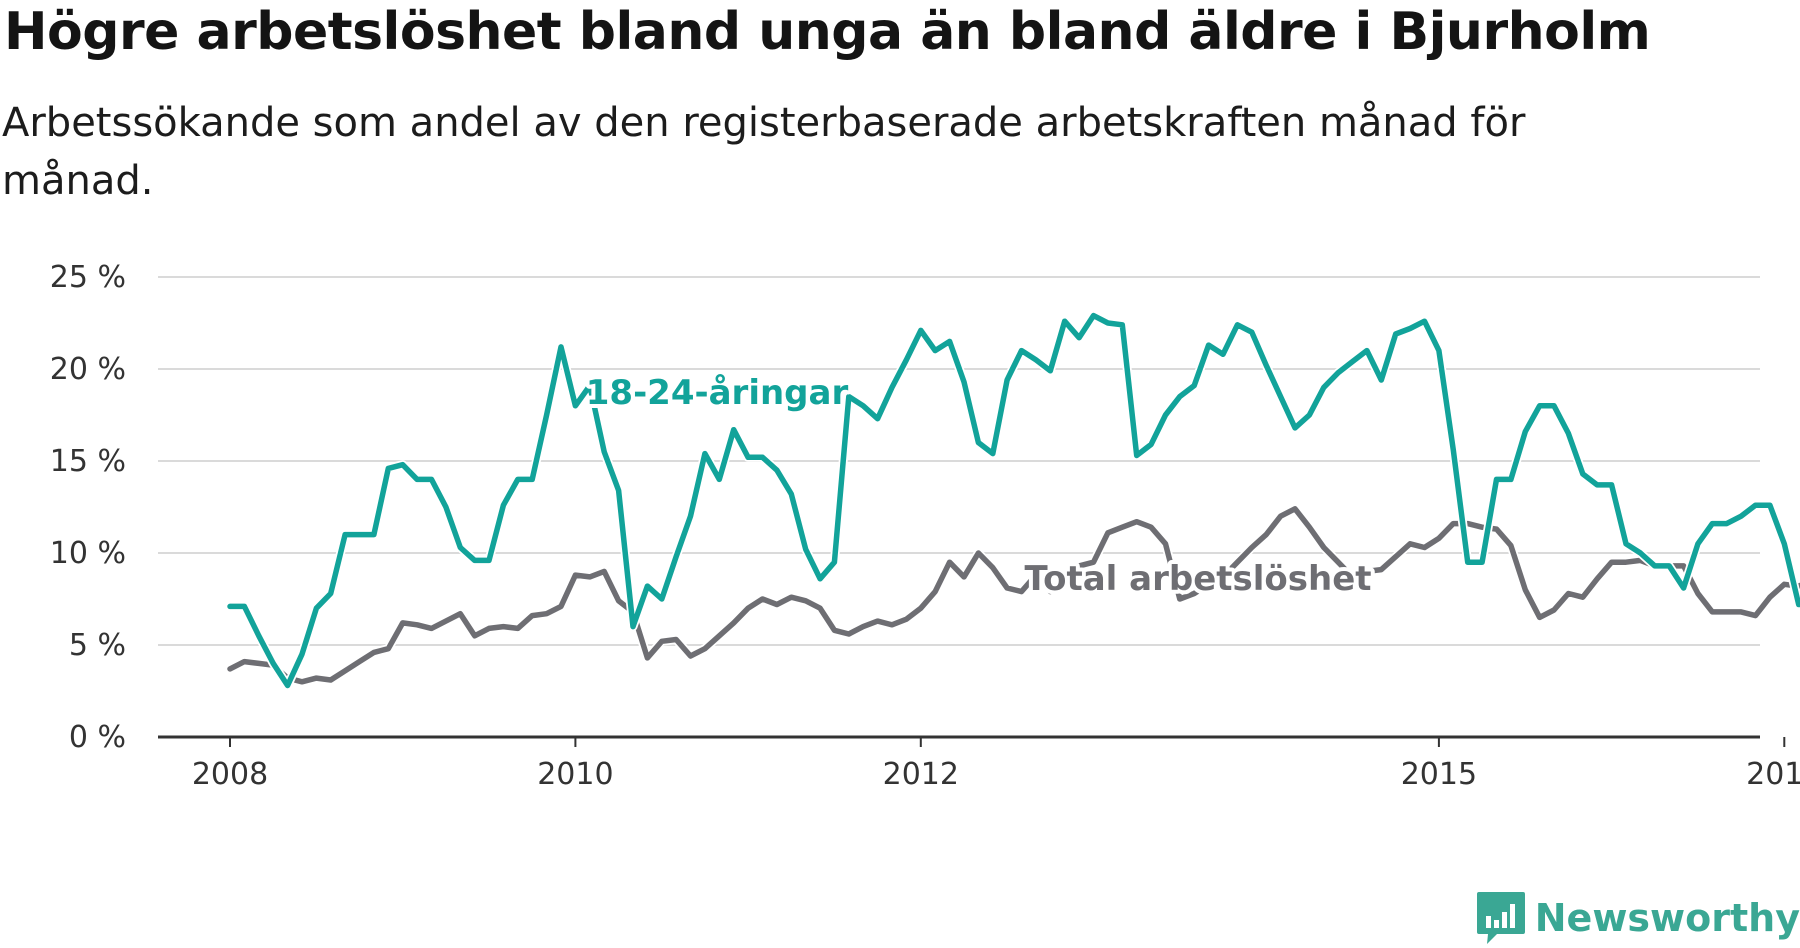  What do you see at coordinates (979, 763) in the screenshot?
I see `x-axis: 20082010201220152017202020222024` at bounding box center [979, 763].